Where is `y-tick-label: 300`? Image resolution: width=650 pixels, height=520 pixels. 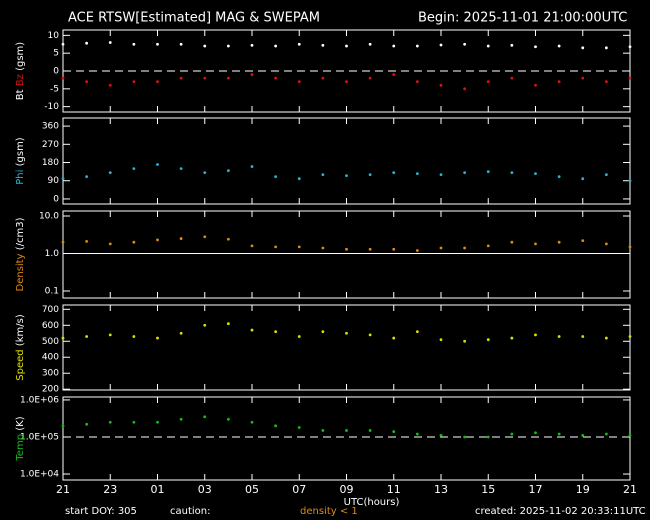
y-tick-label: 300 is located at coordinates (50, 374).